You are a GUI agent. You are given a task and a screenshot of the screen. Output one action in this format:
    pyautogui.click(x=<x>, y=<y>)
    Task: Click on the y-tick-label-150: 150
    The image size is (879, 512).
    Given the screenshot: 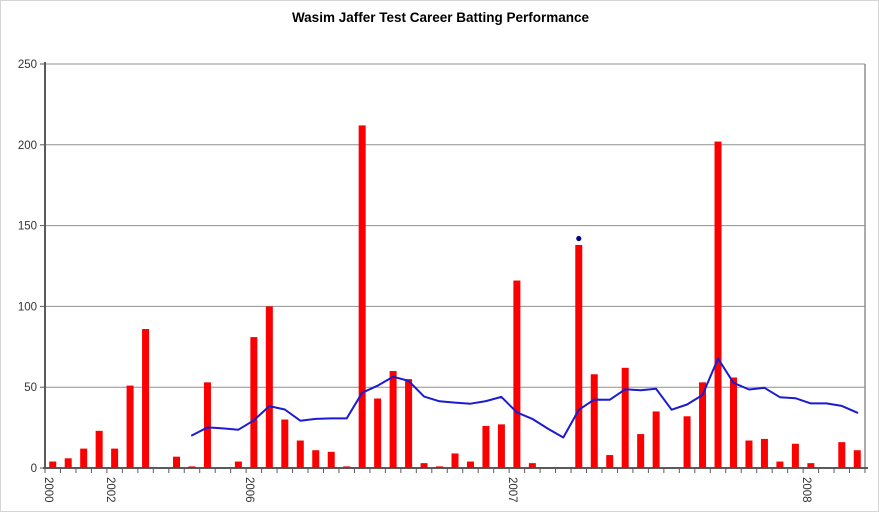 What is the action you would take?
    pyautogui.click(x=27, y=227)
    